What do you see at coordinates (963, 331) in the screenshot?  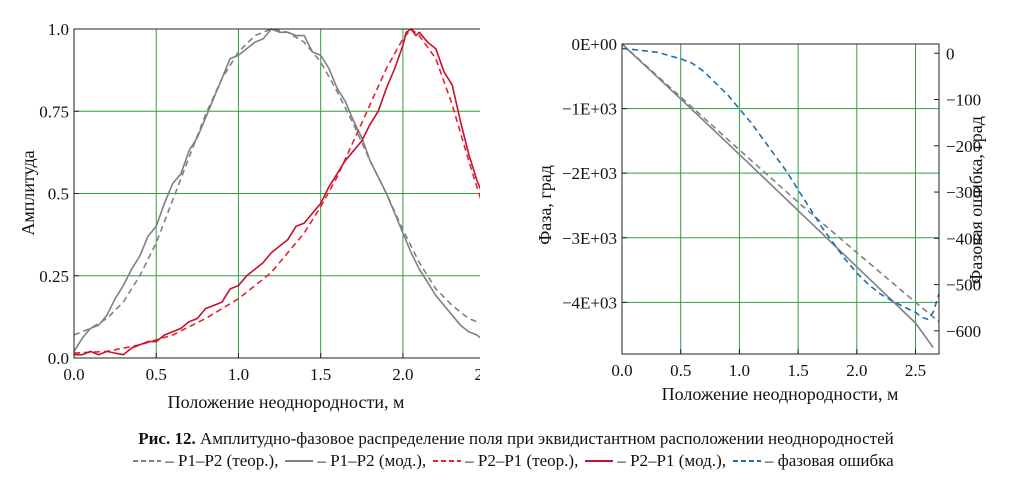 I see `y-right-tick-label: −600` at bounding box center [963, 331].